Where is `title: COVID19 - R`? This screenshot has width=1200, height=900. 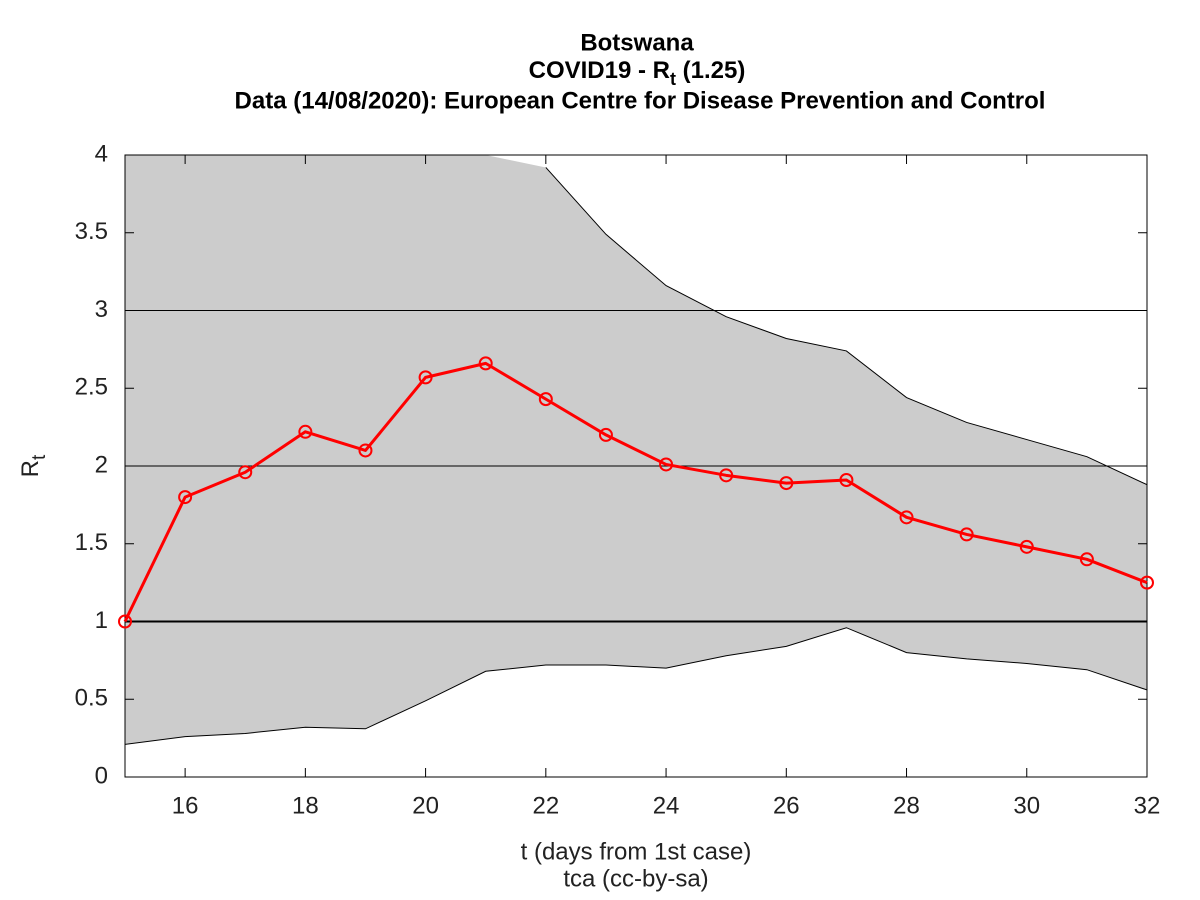 title: COVID19 - R is located at coordinates (599, 70).